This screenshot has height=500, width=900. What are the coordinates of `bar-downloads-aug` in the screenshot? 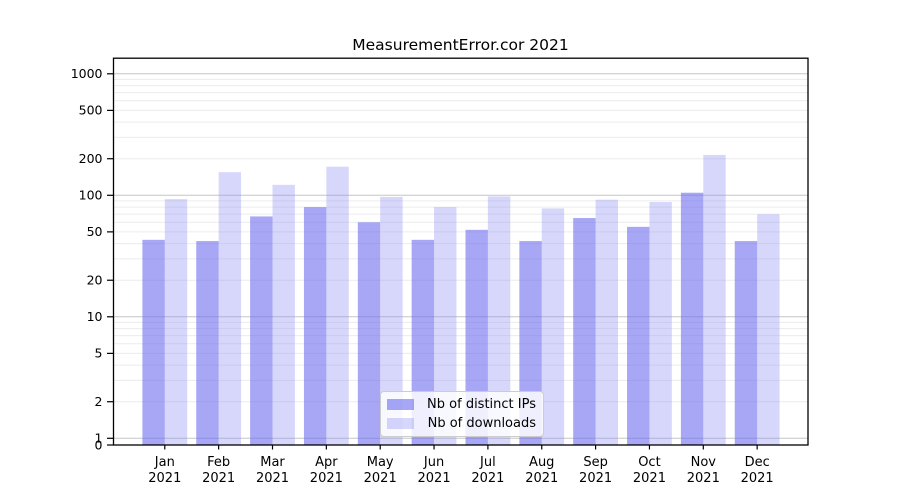 It's located at (553, 326).